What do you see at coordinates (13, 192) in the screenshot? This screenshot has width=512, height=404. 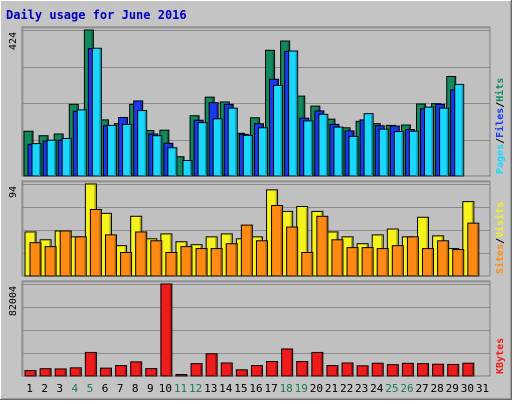 I see `y-max-label-visits: 94` at bounding box center [13, 192].